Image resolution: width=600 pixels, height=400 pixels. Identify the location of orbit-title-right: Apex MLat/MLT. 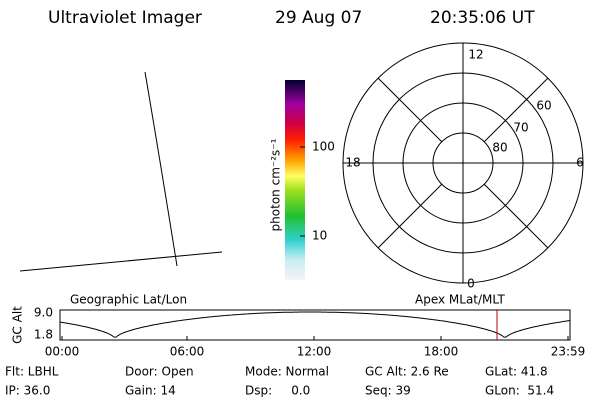
(460, 300).